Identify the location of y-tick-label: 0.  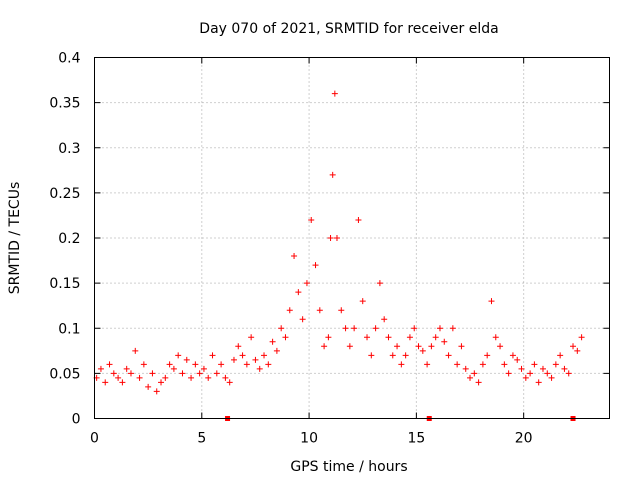
(76, 420).